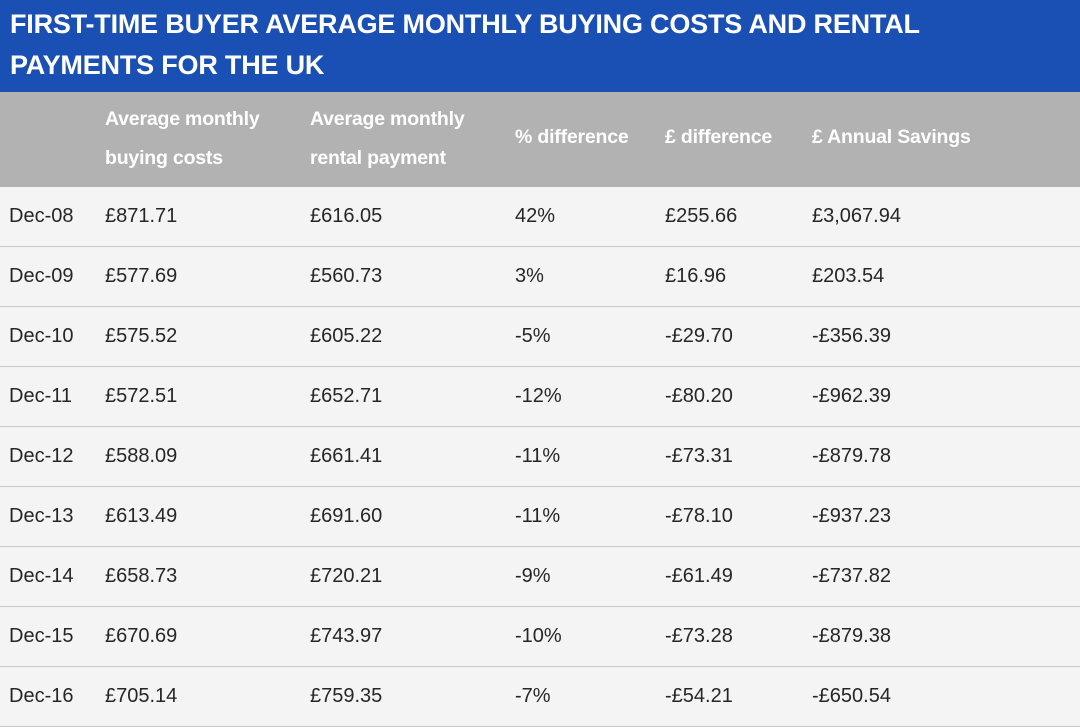 The height and width of the screenshot is (727, 1080). What do you see at coordinates (851, 636) in the screenshot?
I see `annual-savings-cell: -£879.38` at bounding box center [851, 636].